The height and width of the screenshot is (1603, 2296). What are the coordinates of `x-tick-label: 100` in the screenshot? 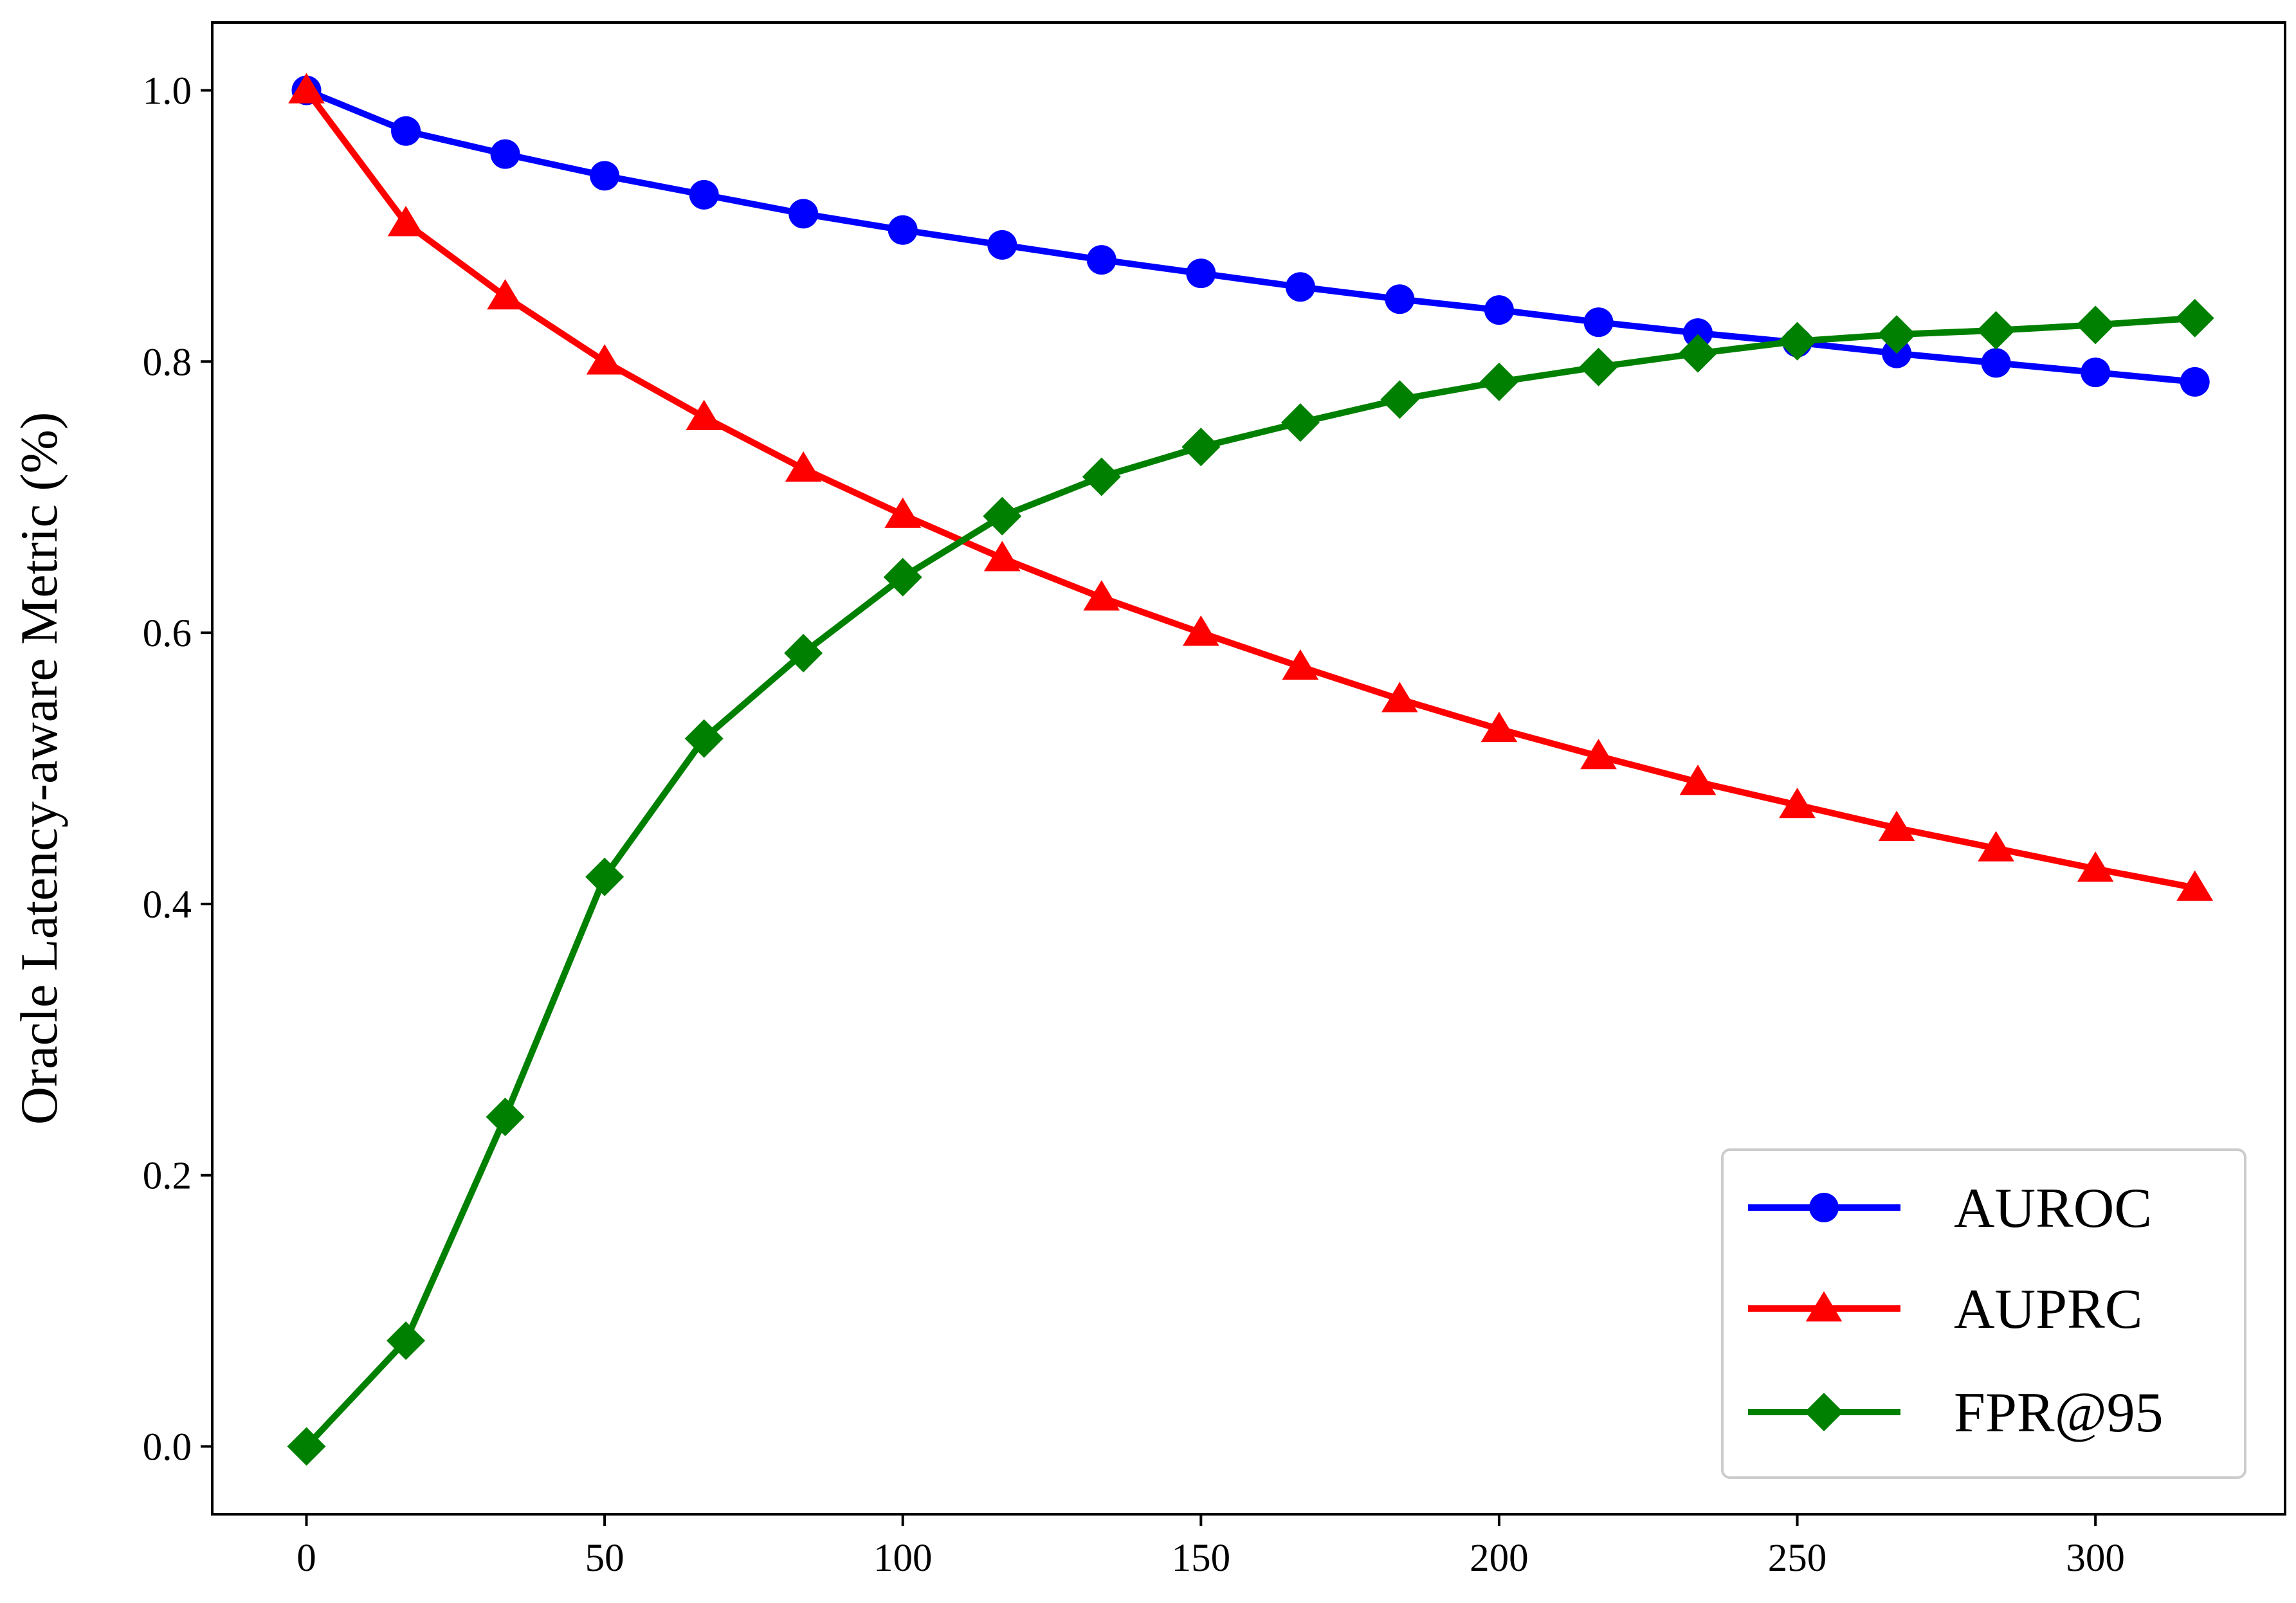 It's located at (903, 1558).